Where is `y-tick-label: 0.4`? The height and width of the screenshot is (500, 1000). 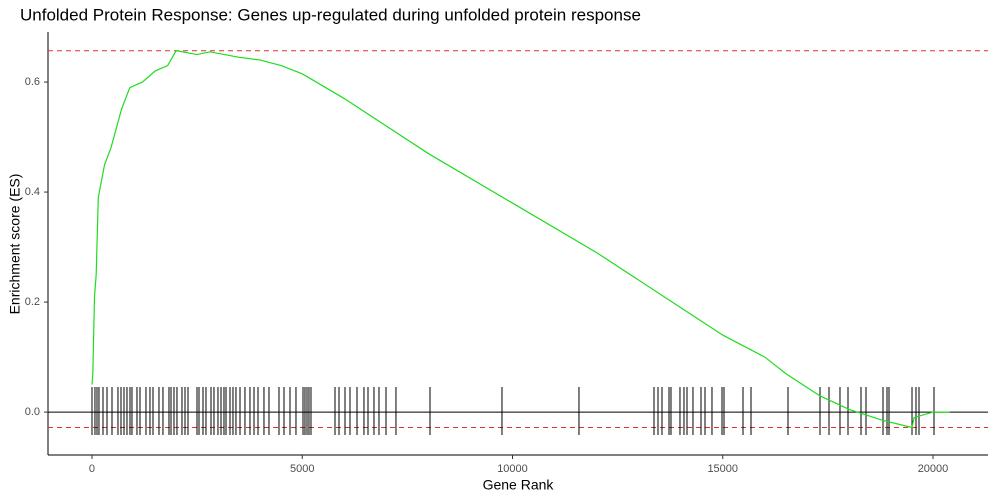
y-tick-label: 0.4 is located at coordinates (32, 192).